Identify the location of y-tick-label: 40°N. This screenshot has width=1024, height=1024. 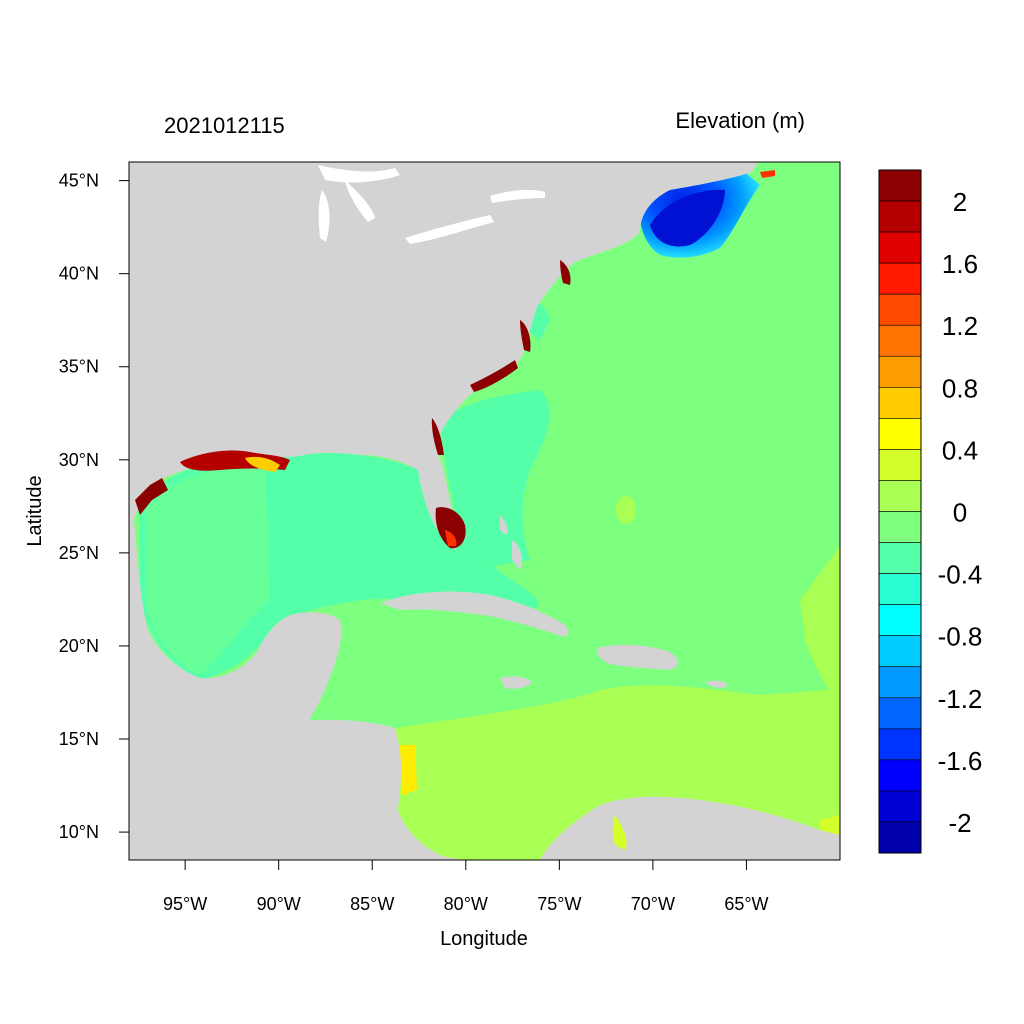
(79, 274).